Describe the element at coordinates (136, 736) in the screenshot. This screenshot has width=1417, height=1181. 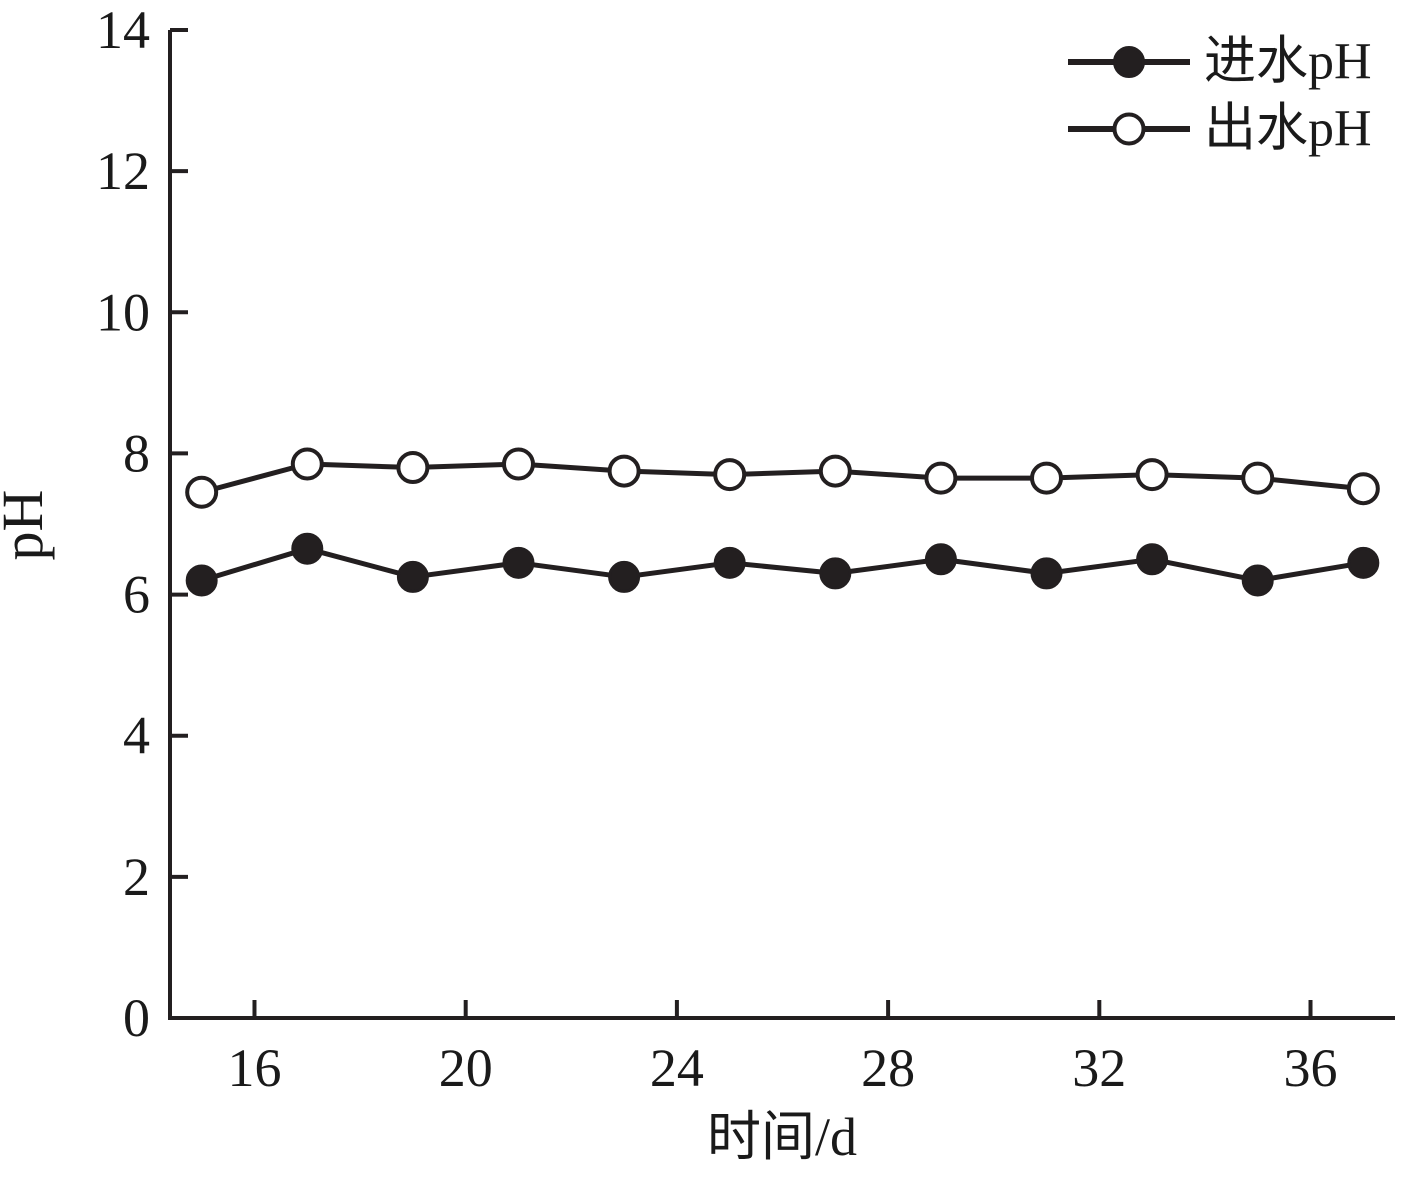
I see `y-tick-label: 4` at that location.